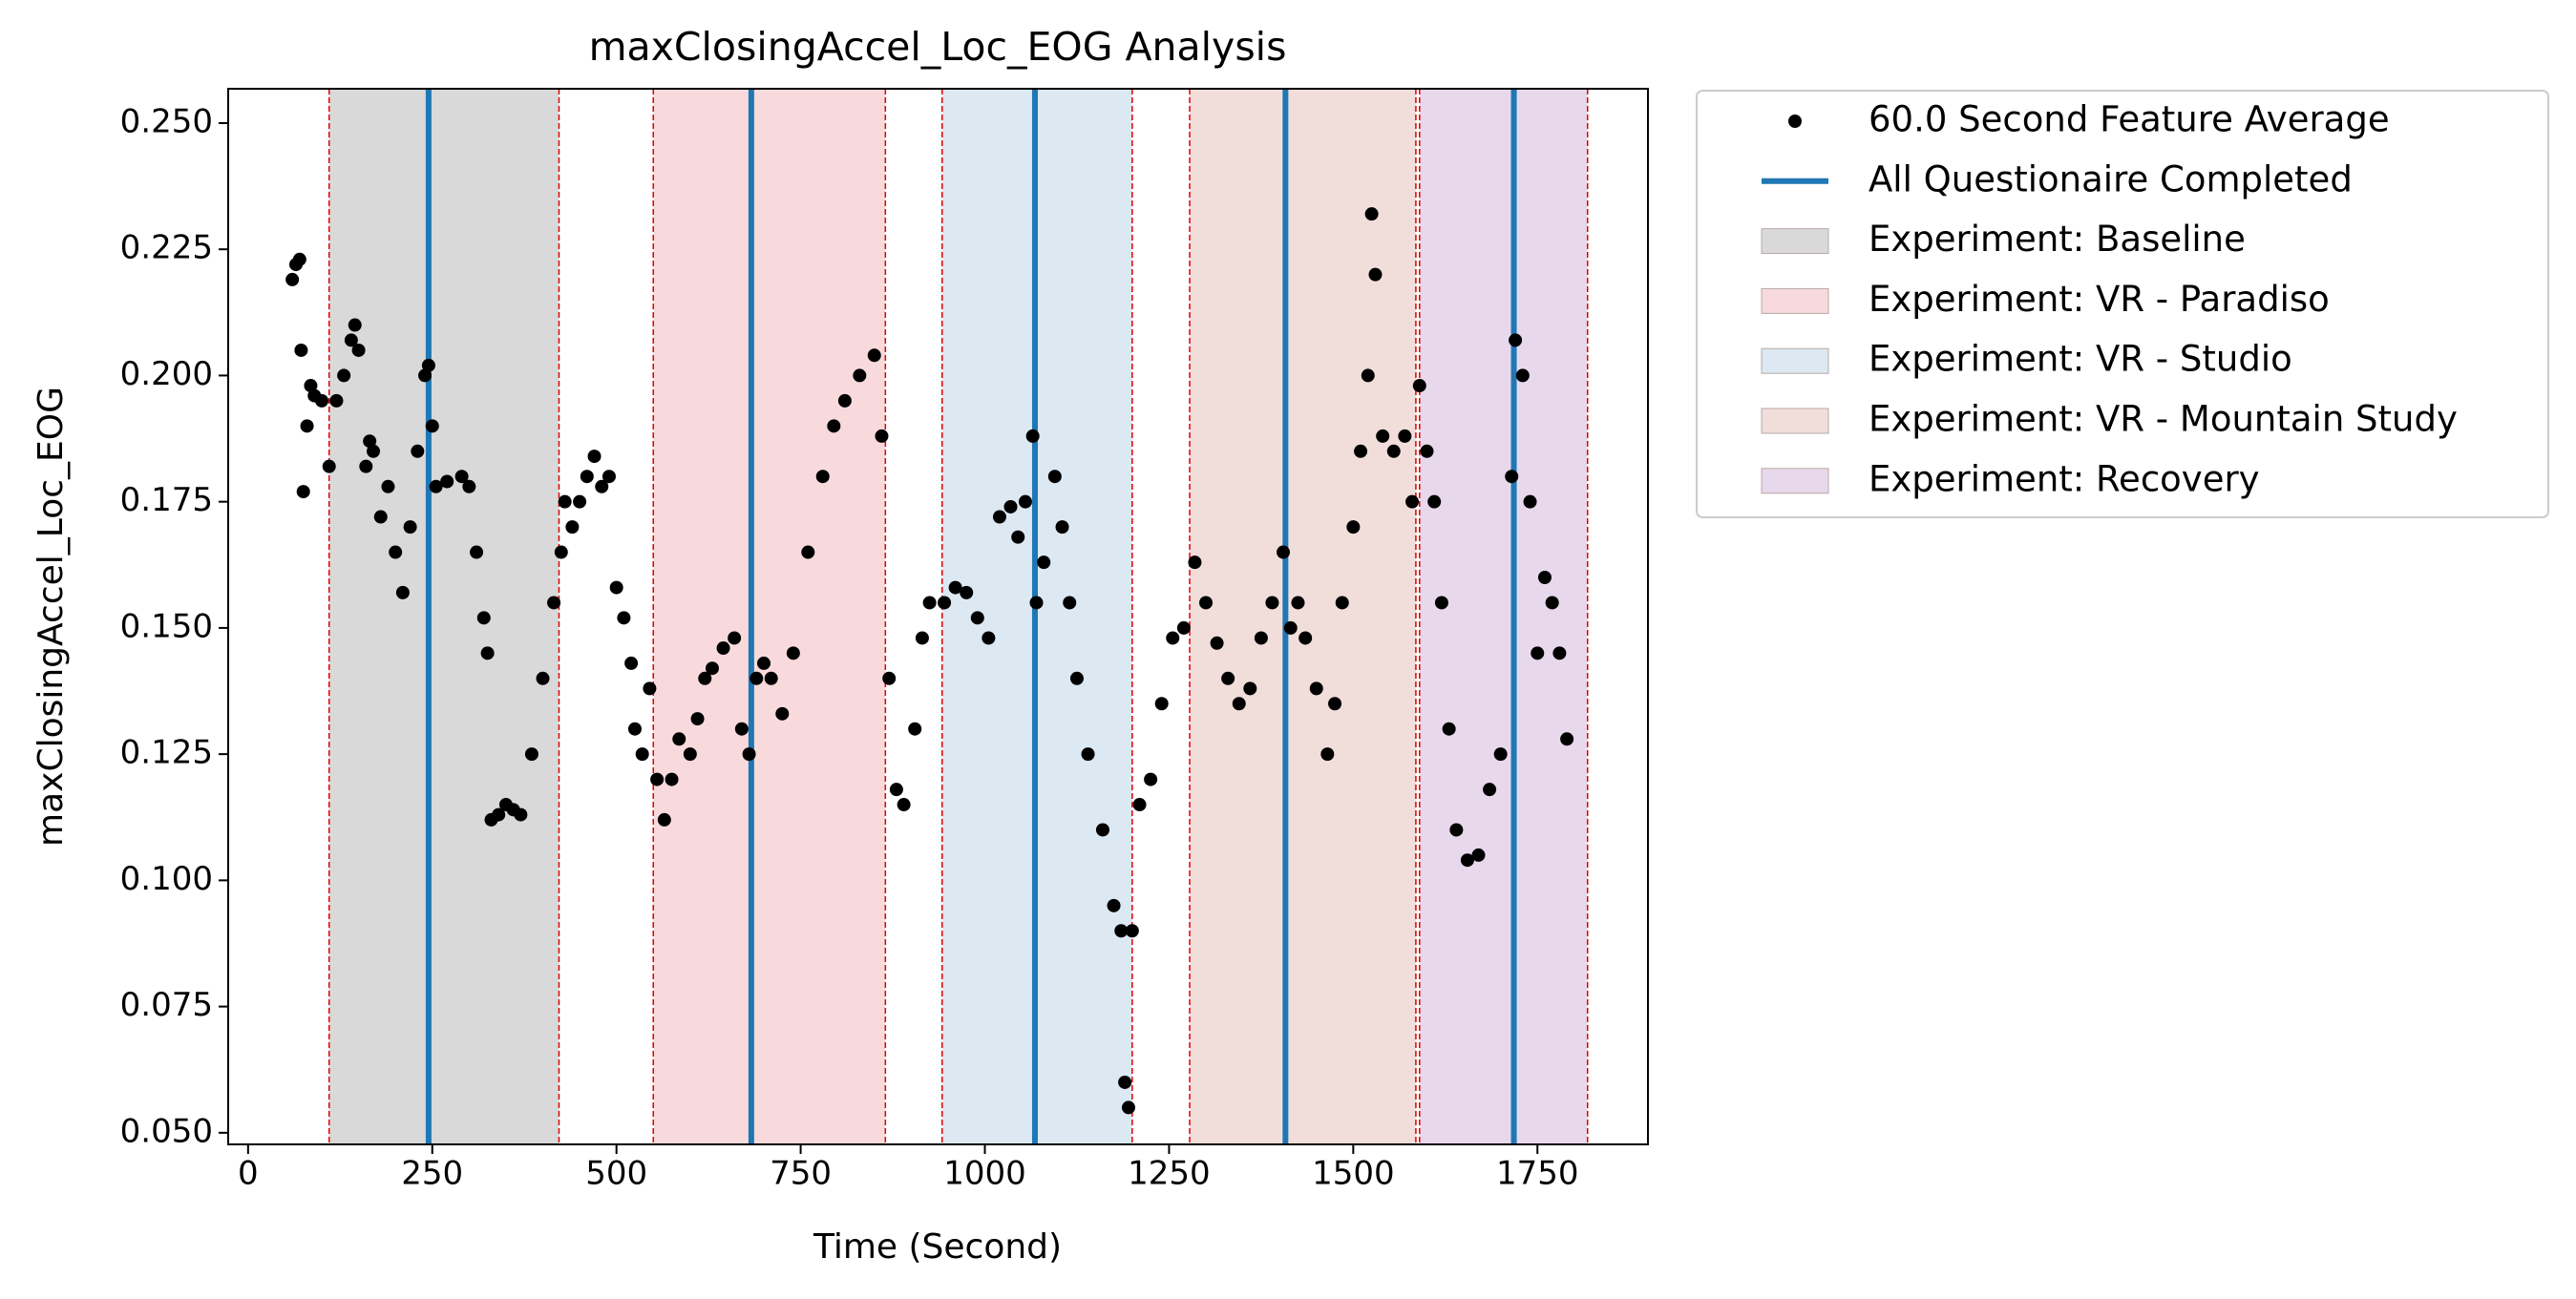 The image size is (2576, 1299). What do you see at coordinates (166, 1131) in the screenshot?
I see `y-tick-label: 0.050` at bounding box center [166, 1131].